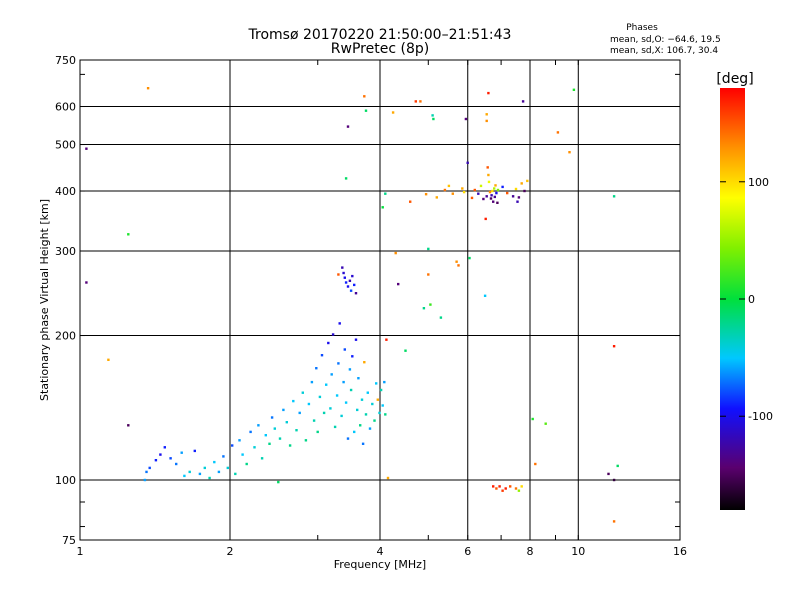 The height and width of the screenshot is (600, 800). Describe the element at coordinates (758, 182) in the screenshot. I see `colorbar-tick-label: 100` at that location.